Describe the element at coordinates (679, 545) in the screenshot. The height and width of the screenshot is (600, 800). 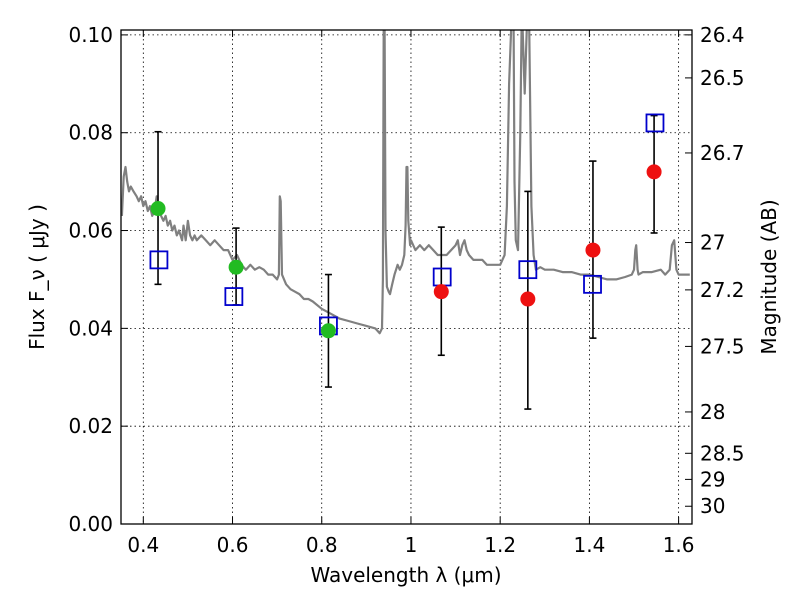
I see `x-tick-label: 1.6` at that location.